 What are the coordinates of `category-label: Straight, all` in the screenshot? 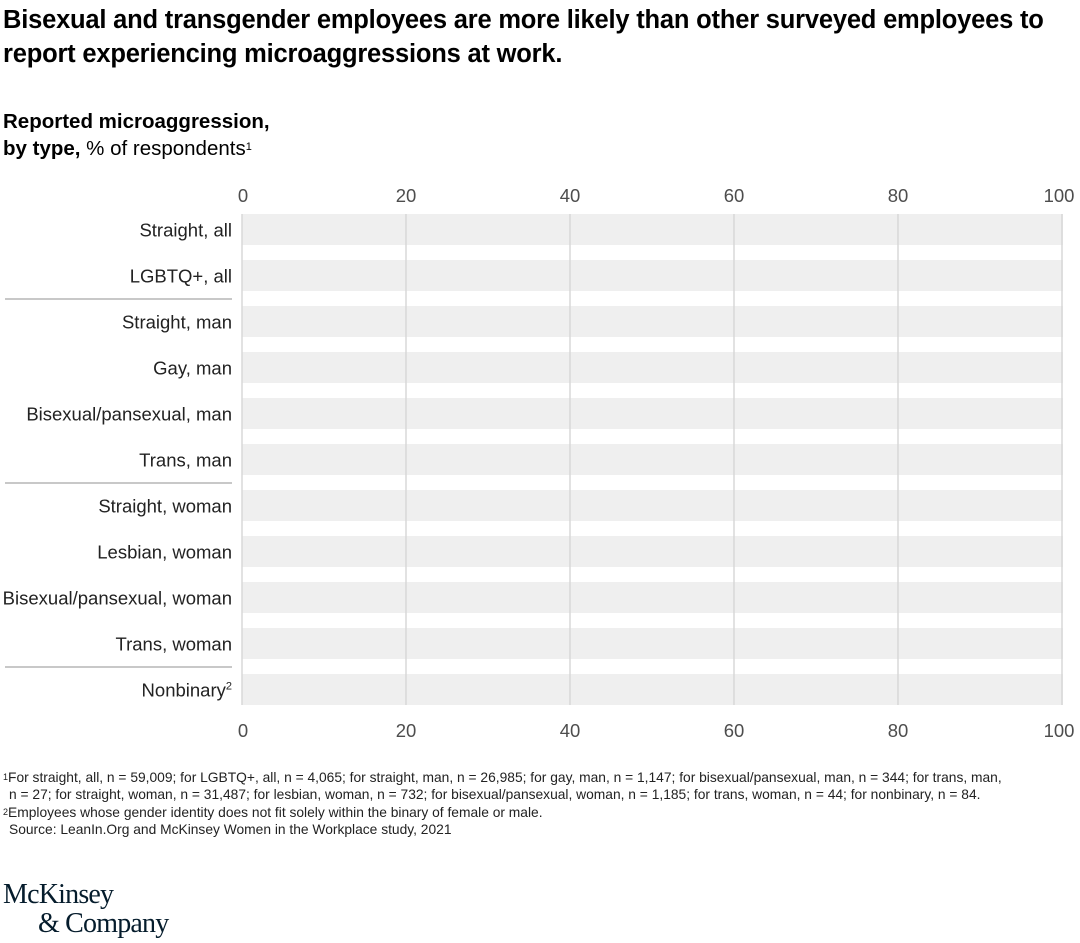 It's located at (185, 230).